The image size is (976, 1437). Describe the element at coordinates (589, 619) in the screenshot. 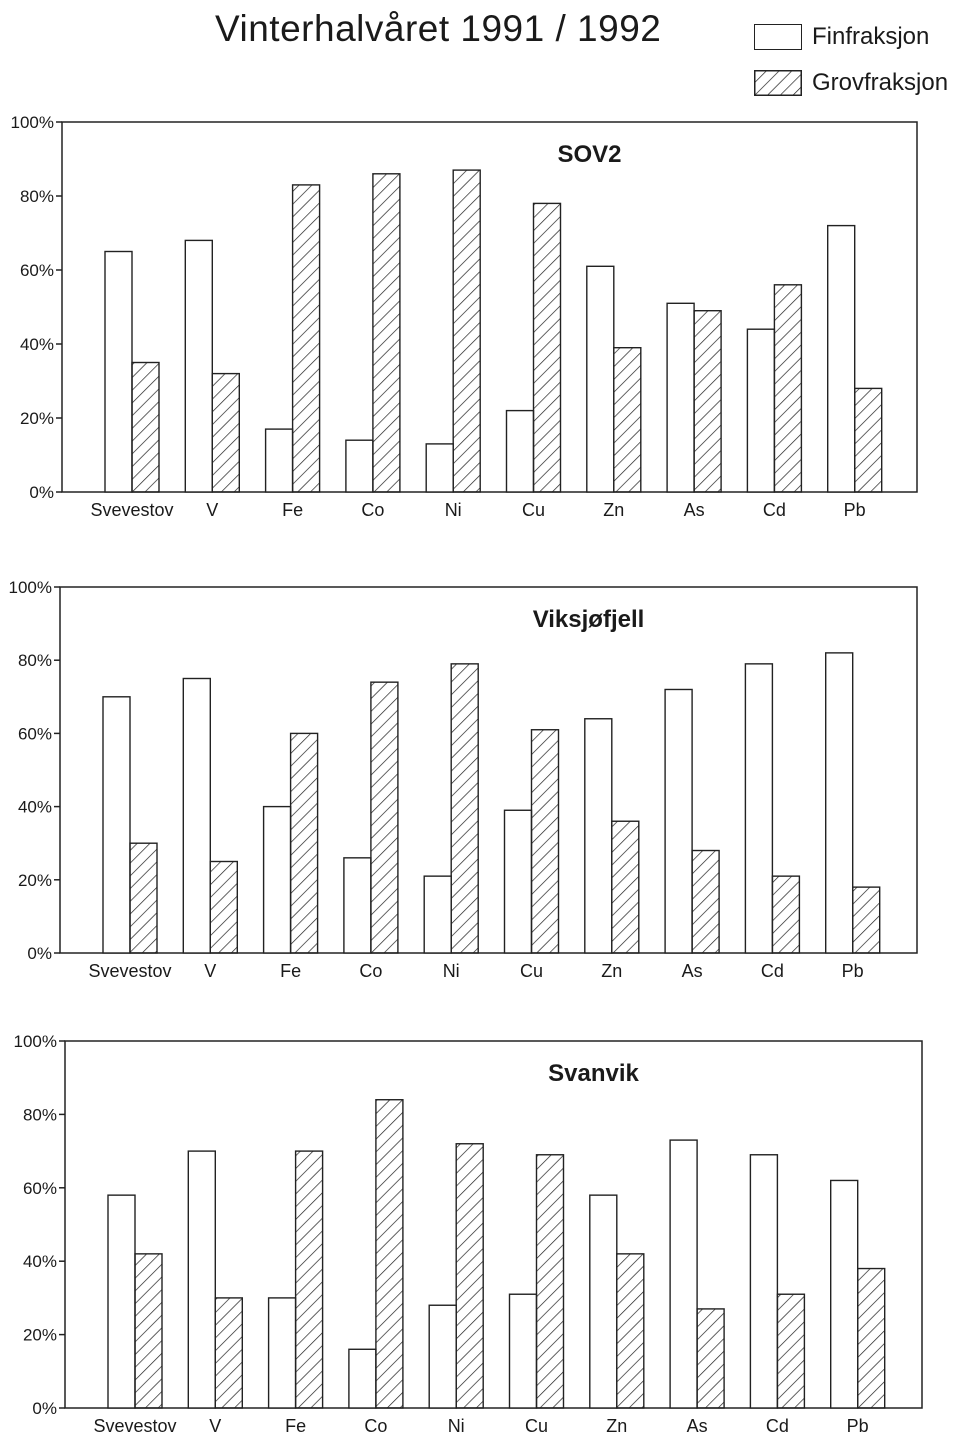

I see `chart-title: Viksjøfjell` at that location.